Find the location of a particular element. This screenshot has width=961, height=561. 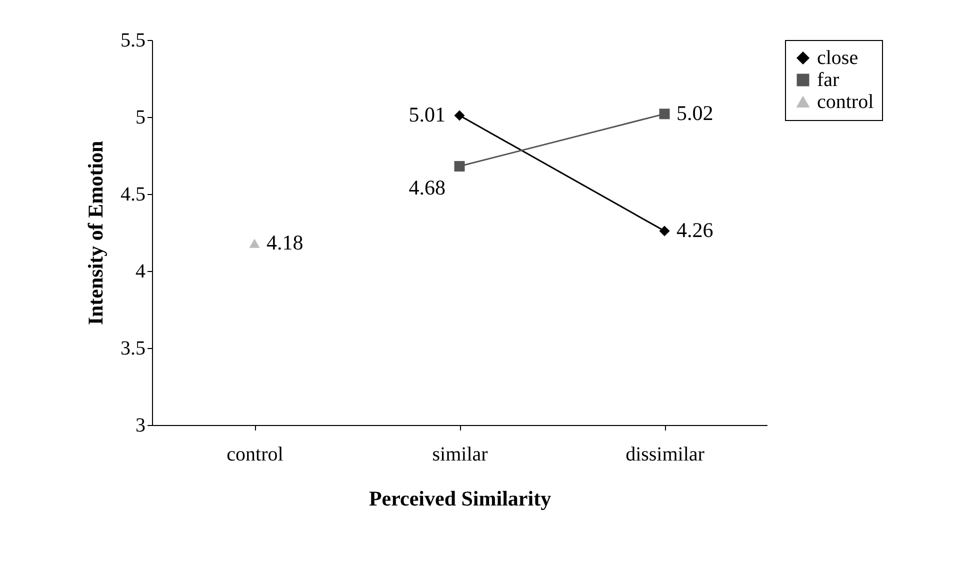

data-label: 5.01 is located at coordinates (427, 114).